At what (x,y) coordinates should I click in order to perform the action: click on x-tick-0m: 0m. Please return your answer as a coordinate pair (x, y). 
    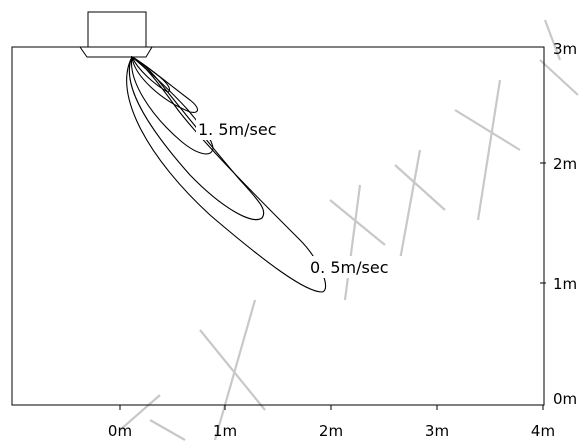
    Looking at the image, I should click on (120, 431).